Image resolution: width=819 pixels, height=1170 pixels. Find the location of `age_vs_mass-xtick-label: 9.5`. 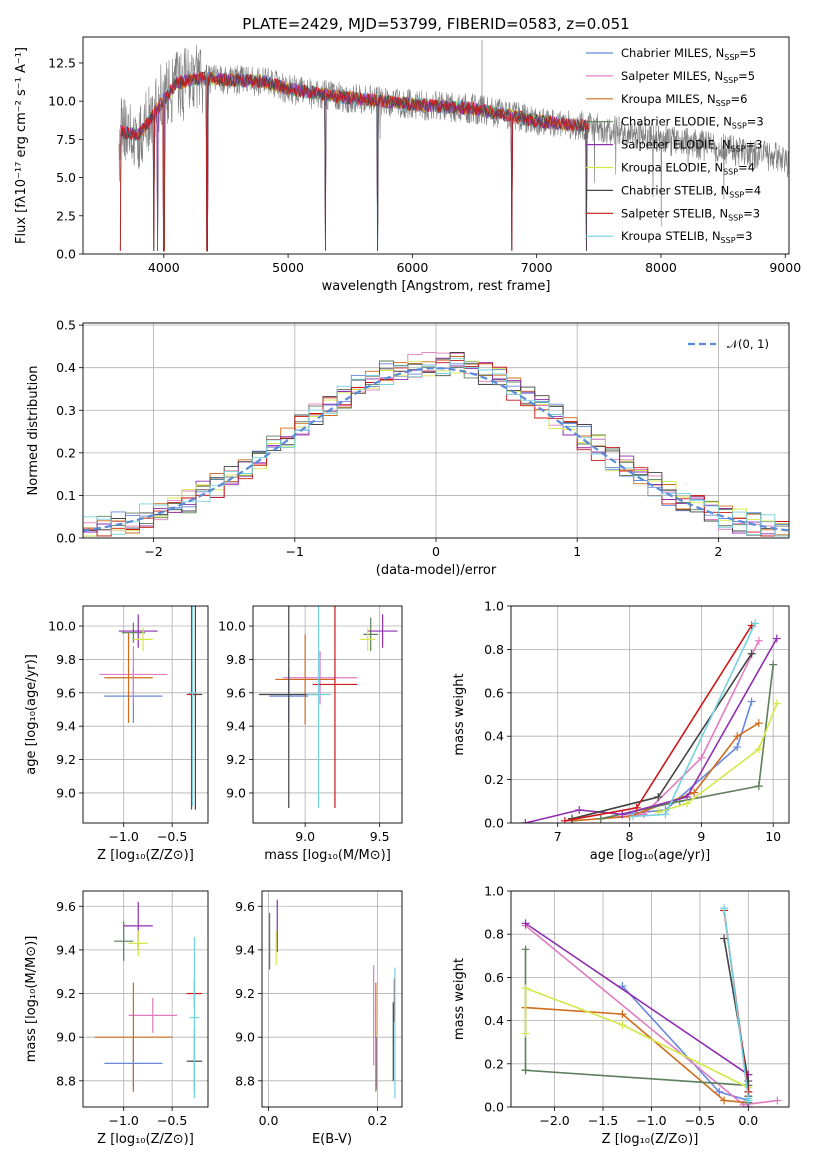

age_vs_mass-xtick-label: 9.5 is located at coordinates (380, 836).